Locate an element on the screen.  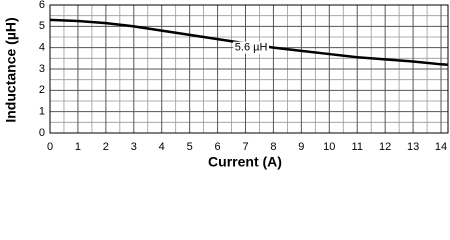
x-tick-label: 0 is located at coordinates (50, 147).